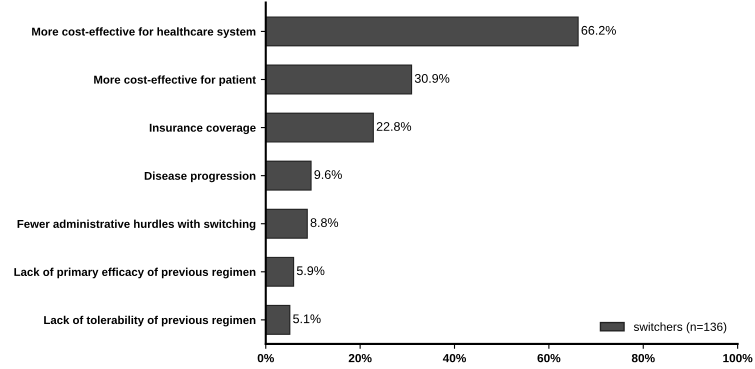  What do you see at coordinates (432, 78) in the screenshot?
I see `text: 30.9%` at bounding box center [432, 78].